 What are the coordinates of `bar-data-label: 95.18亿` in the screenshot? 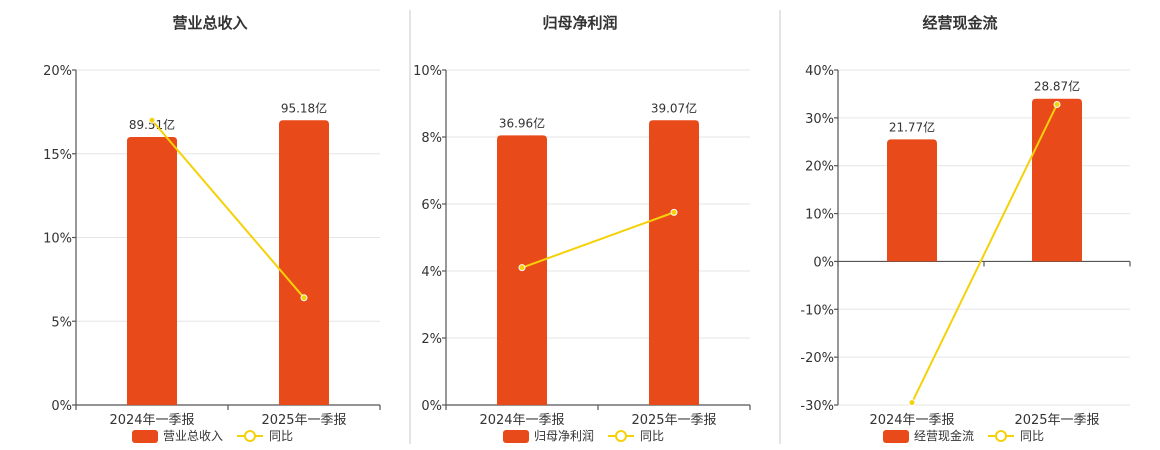 It's located at (304, 107).